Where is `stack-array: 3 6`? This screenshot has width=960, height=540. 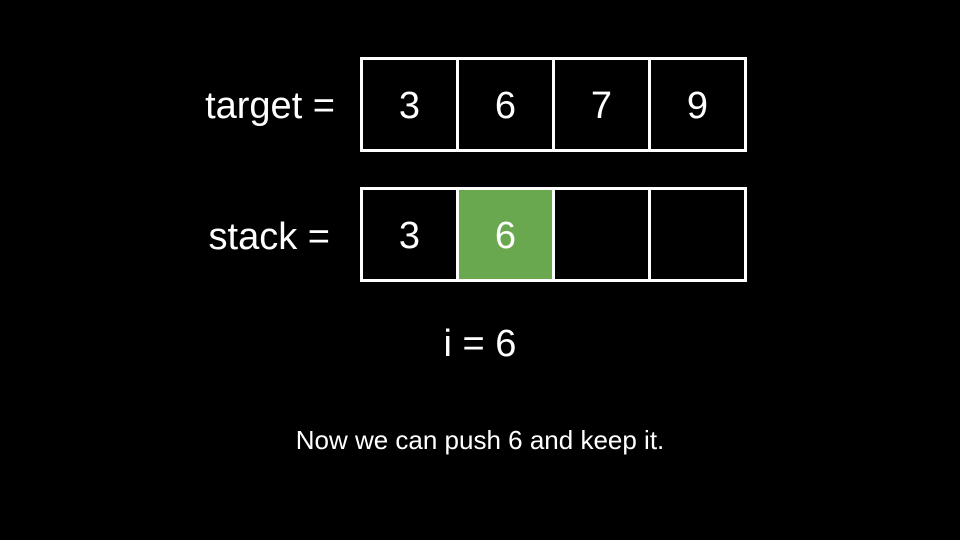 stack-array: 3 6 is located at coordinates (553, 234).